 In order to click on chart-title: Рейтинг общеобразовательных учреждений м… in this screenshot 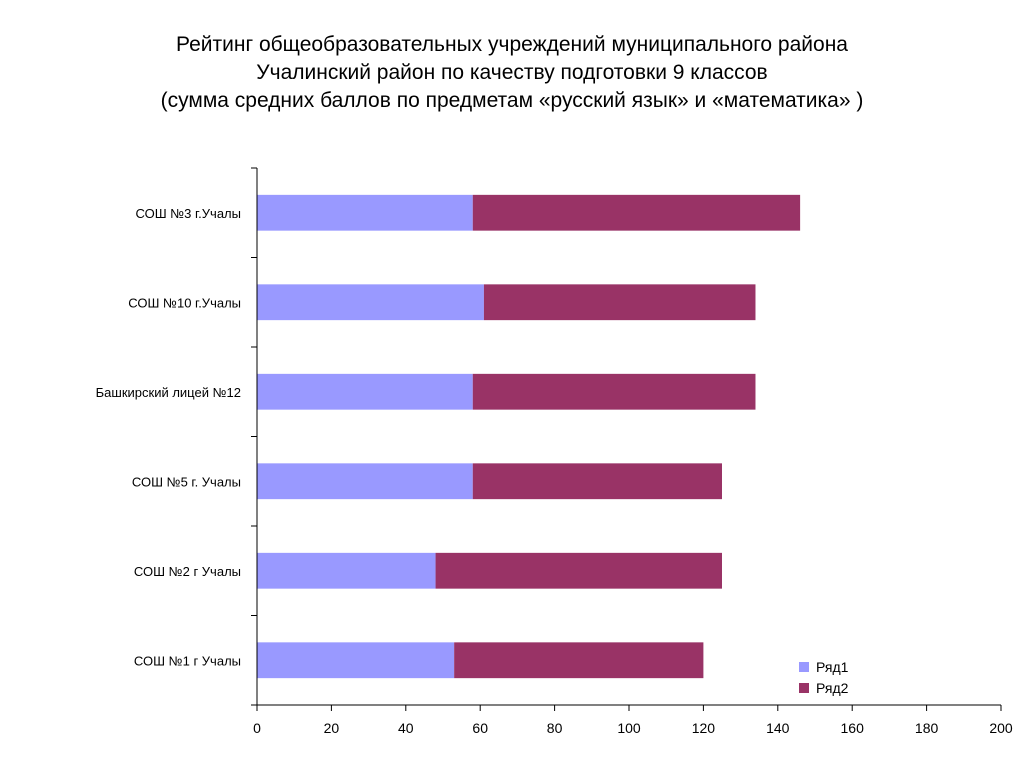, I will do `click(512, 73)`.